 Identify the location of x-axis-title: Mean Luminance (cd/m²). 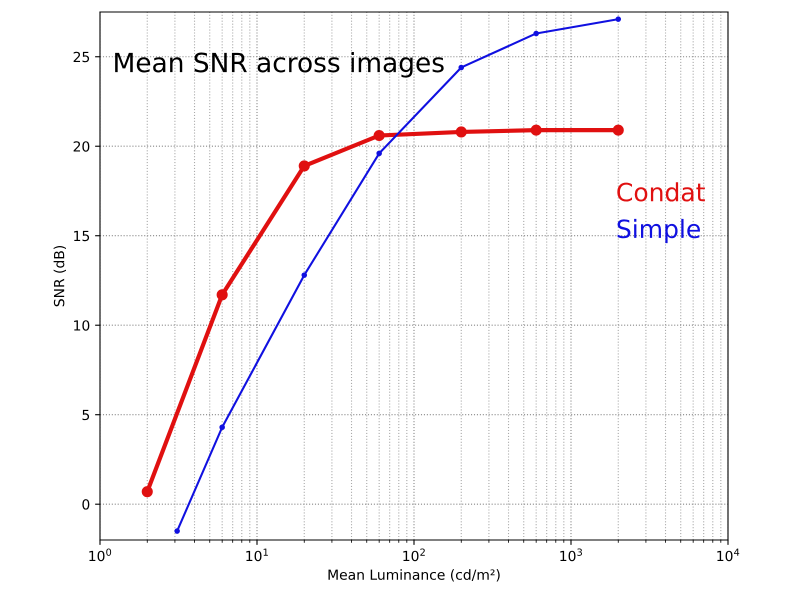
(414, 575).